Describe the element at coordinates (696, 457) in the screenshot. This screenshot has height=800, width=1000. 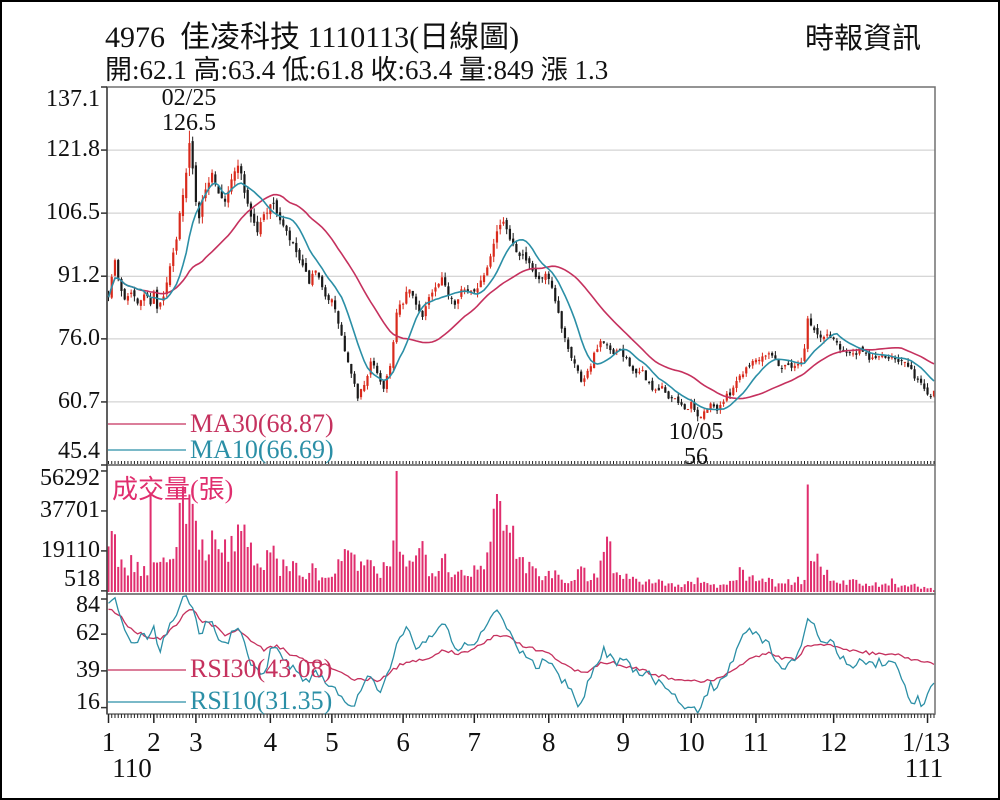
I see `trough-price: 56` at that location.